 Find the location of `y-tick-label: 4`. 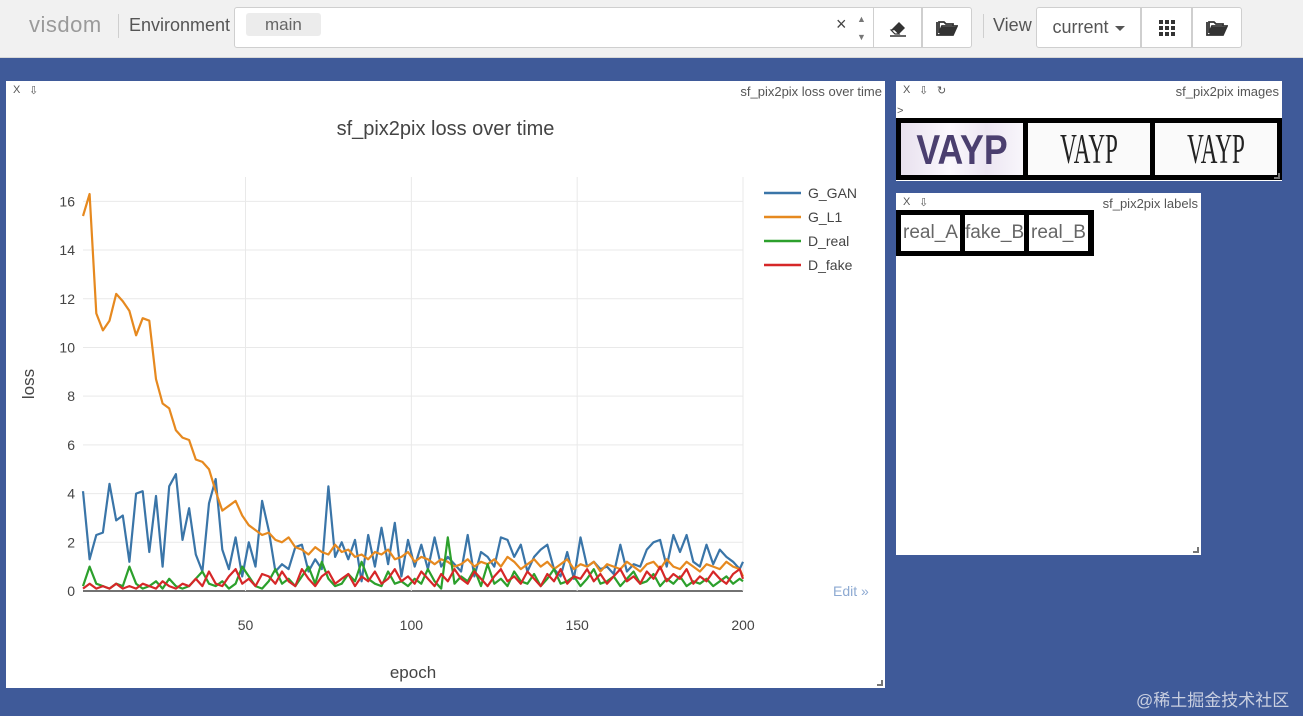

y-tick-label: 4 is located at coordinates (71, 494).